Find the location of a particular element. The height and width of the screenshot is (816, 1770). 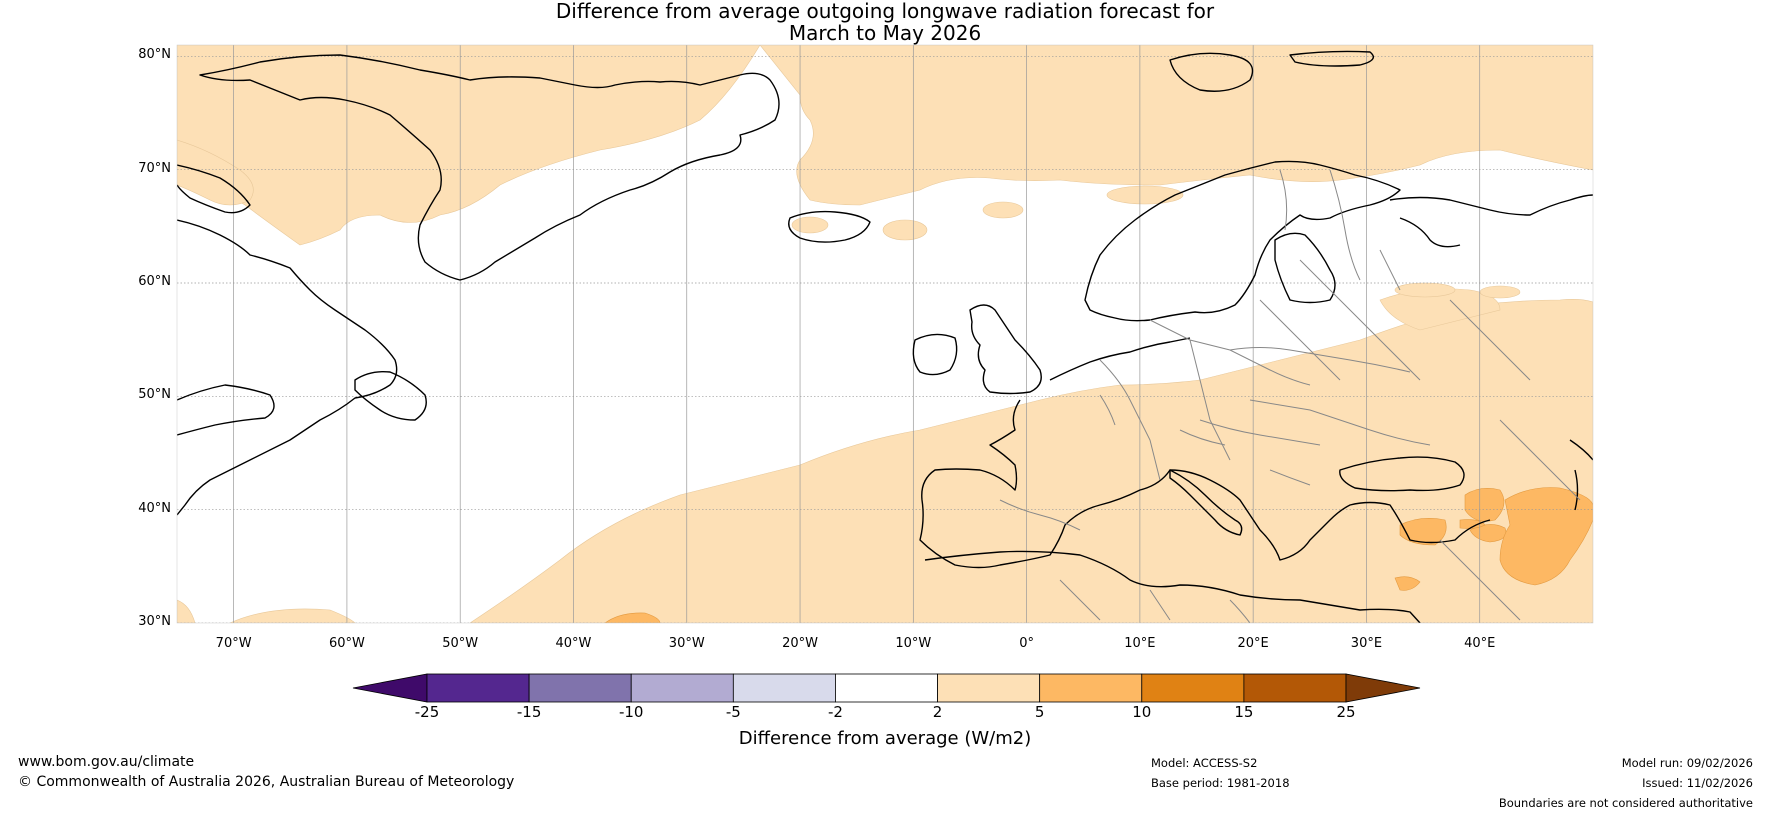

scandinavia-coast is located at coordinates (1242, 241).